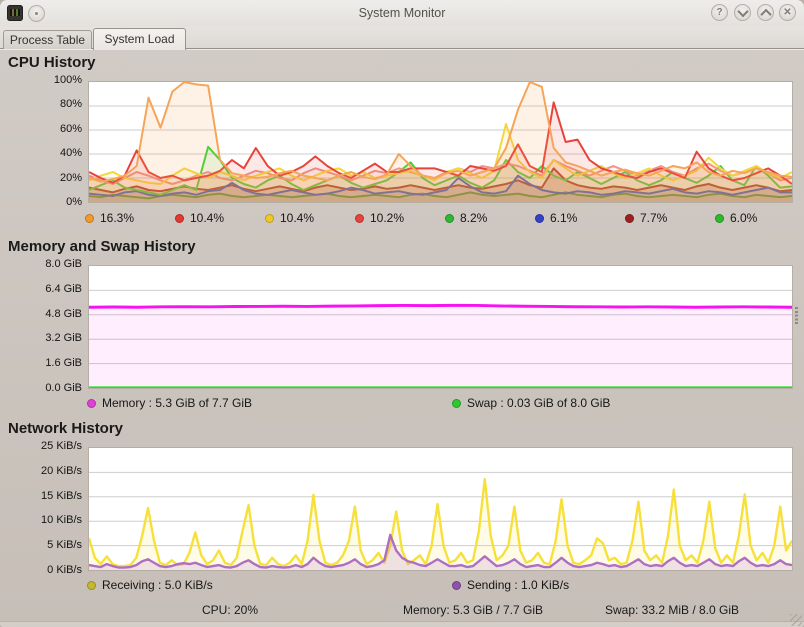 The width and height of the screenshot is (804, 627). What do you see at coordinates (796, 620) in the screenshot?
I see `resize-grip-icon` at bounding box center [796, 620].